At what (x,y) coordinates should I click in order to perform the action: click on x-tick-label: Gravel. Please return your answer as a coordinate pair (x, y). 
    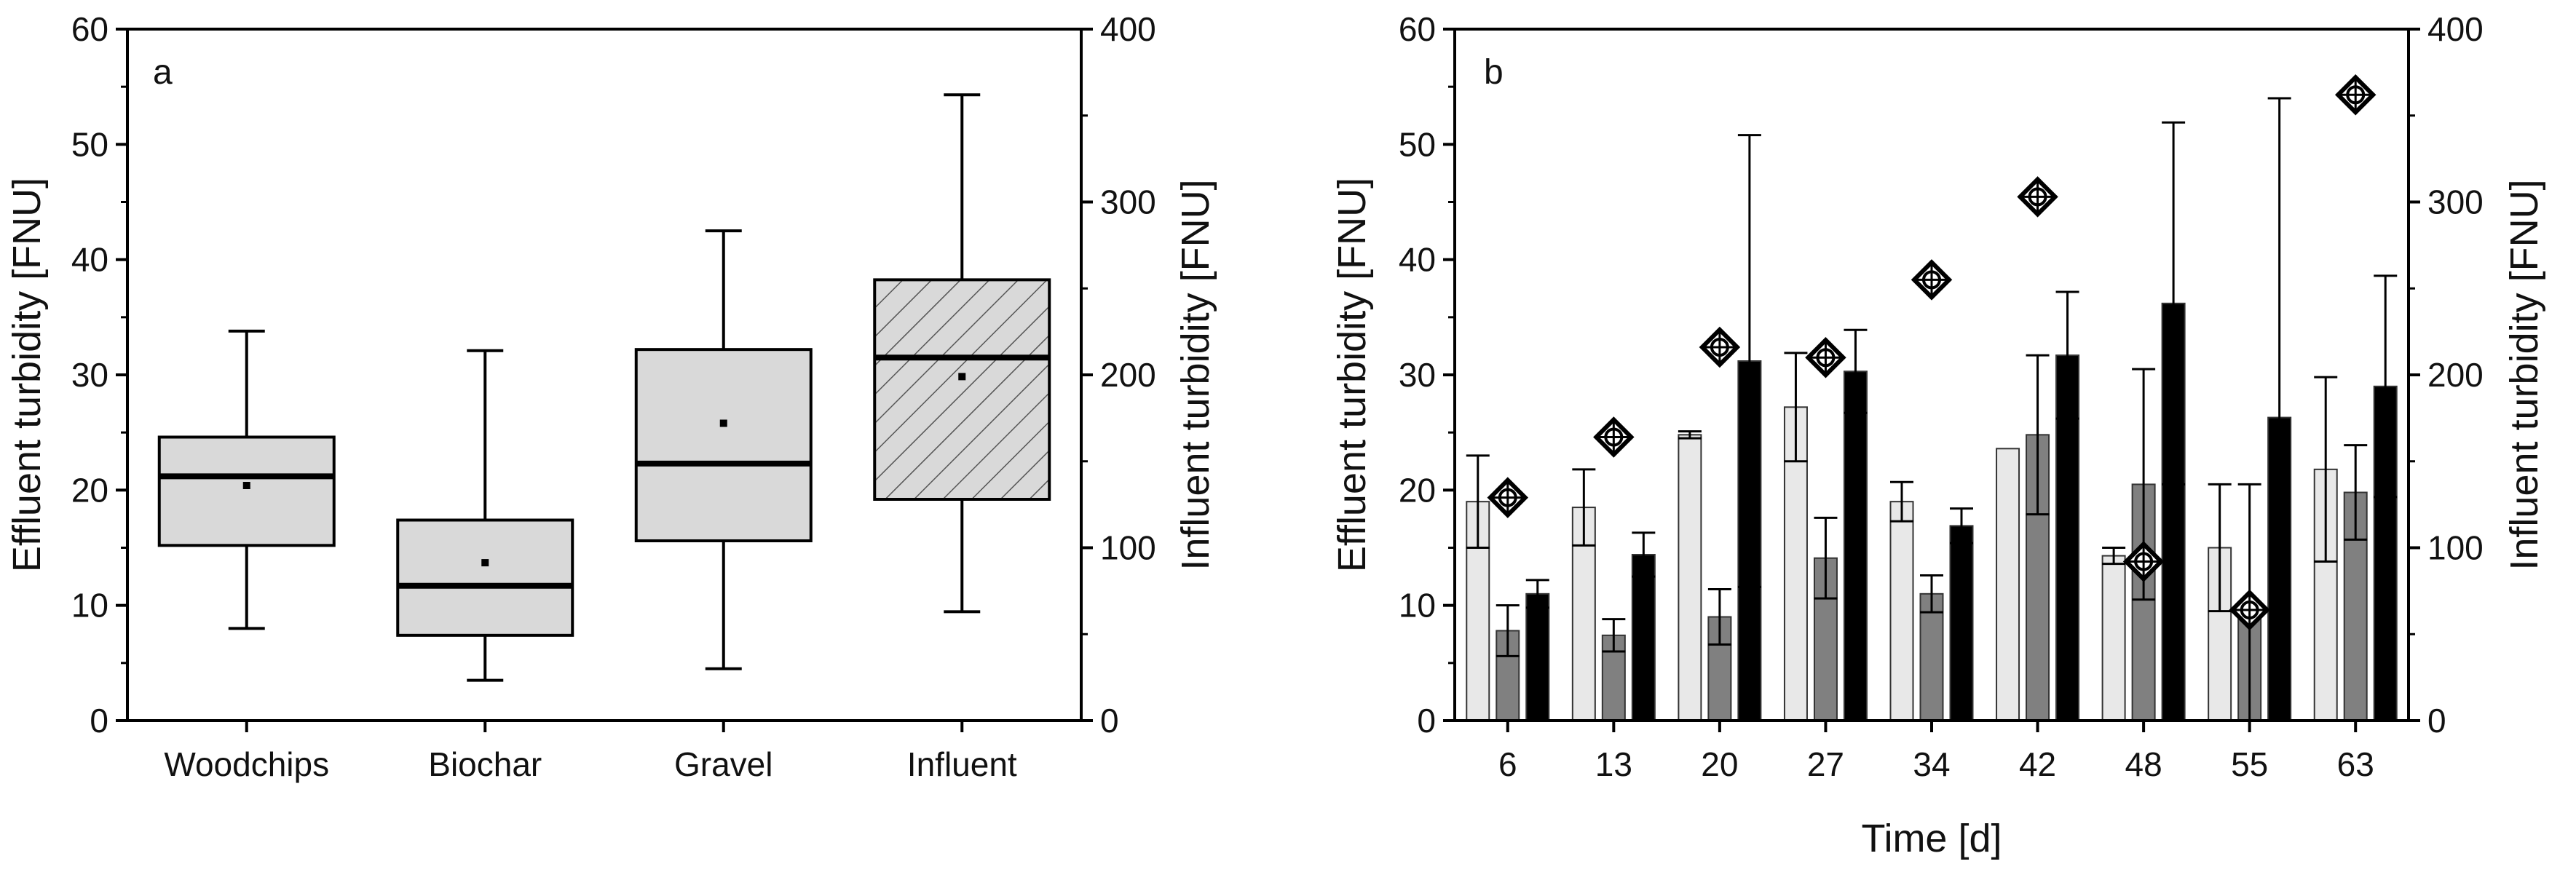
    Looking at the image, I should click on (724, 764).